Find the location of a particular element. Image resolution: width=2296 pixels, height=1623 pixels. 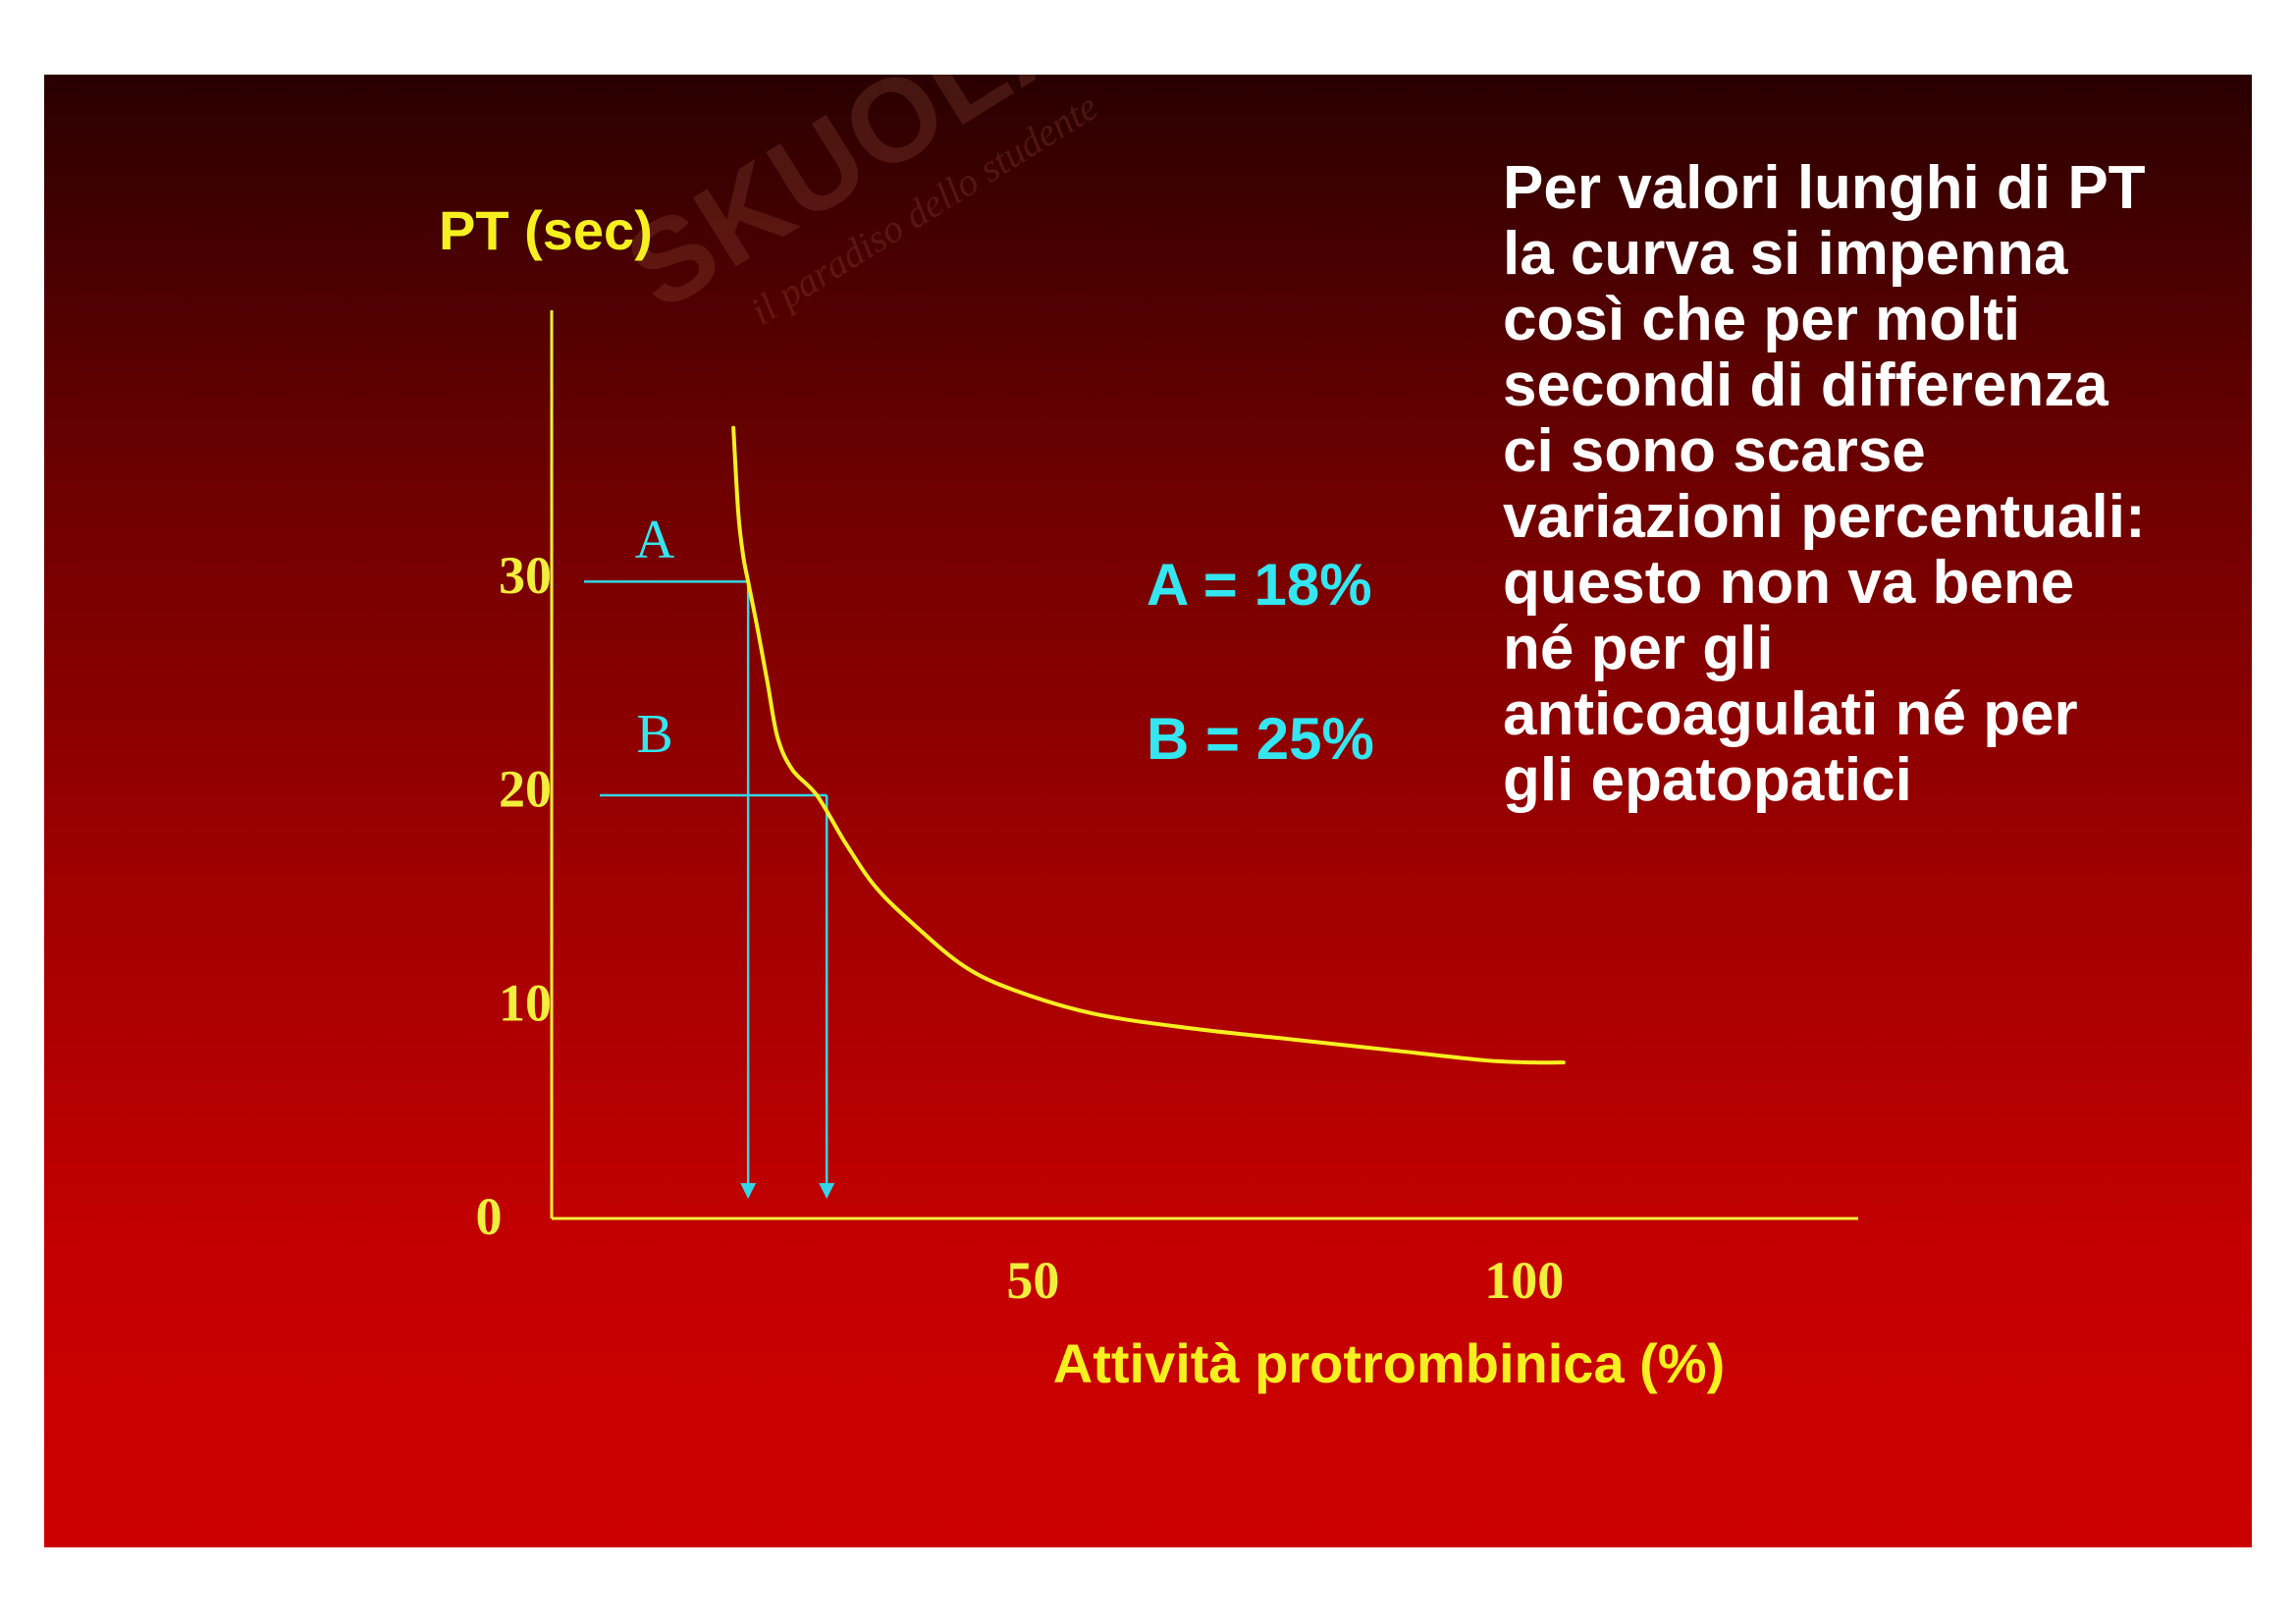

curve-layer is located at coordinates (1148, 745).